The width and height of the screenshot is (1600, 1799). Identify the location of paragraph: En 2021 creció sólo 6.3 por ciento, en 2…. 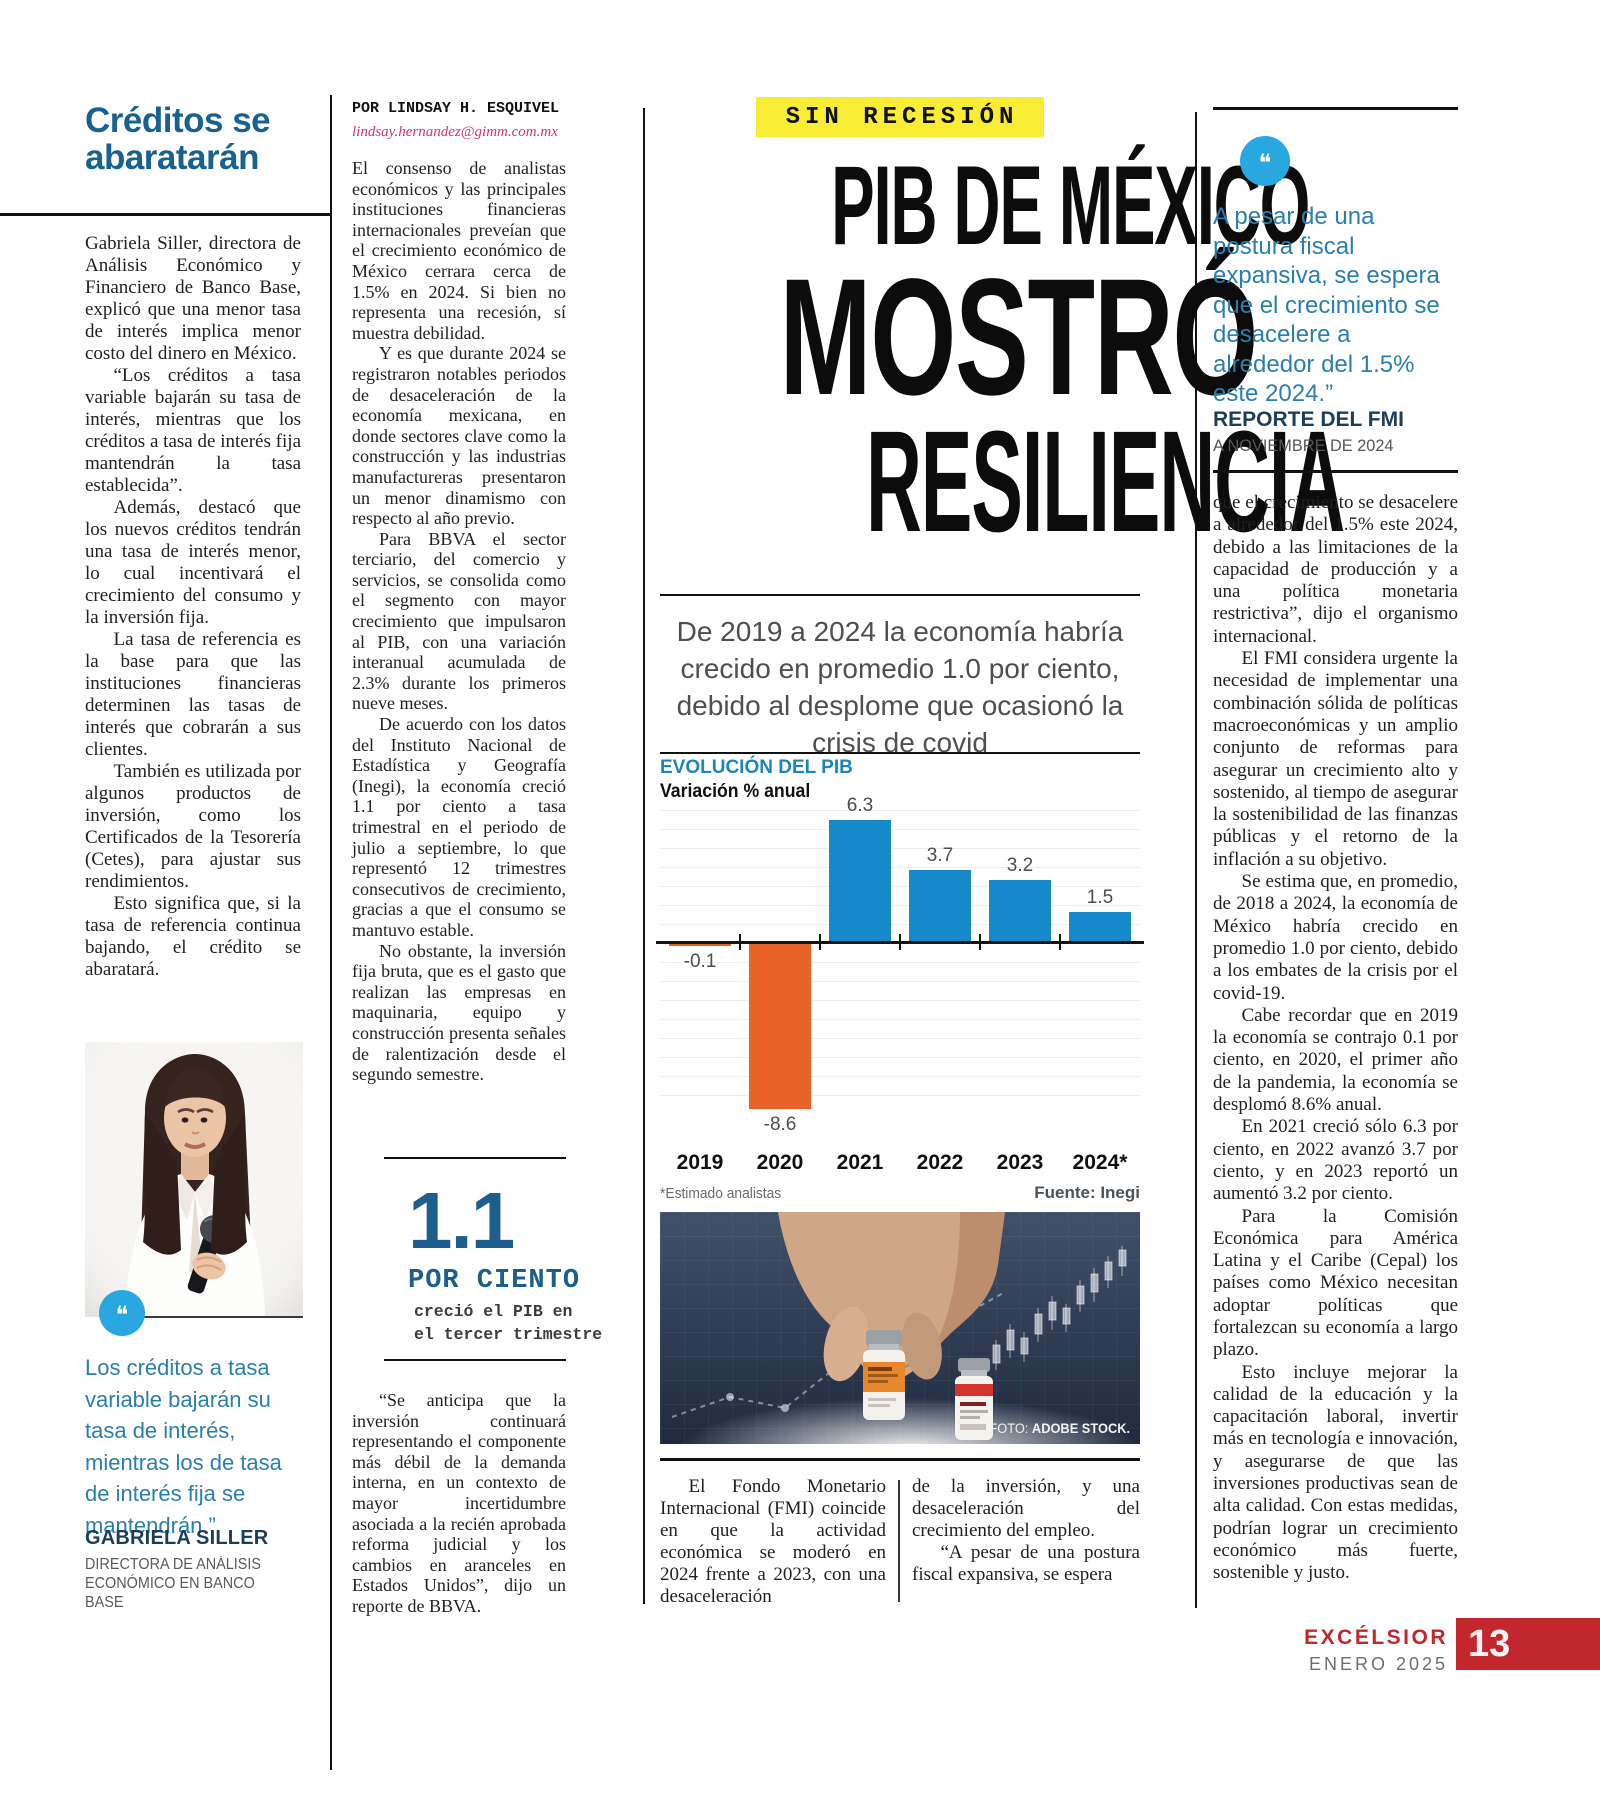
(1335, 1160).